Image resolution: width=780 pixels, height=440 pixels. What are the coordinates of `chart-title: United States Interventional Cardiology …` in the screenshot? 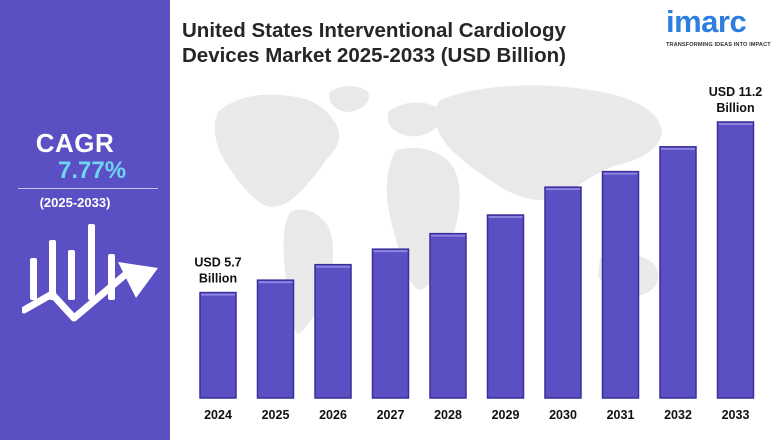 It's located at (374, 43).